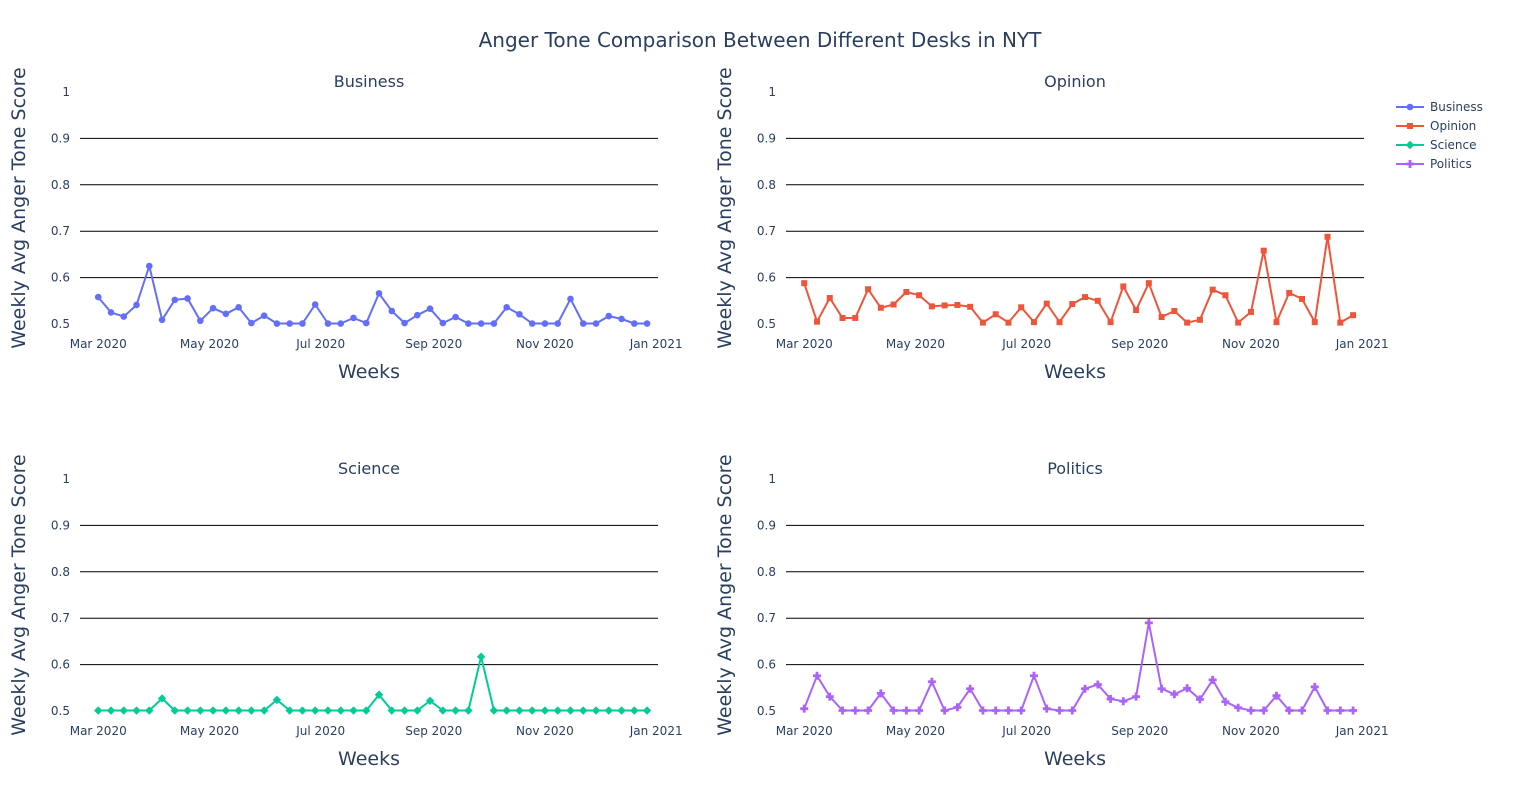 The image size is (1521, 796). Describe the element at coordinates (804, 344) in the screenshot. I see `x-tick-label: Mar 2020` at that location.